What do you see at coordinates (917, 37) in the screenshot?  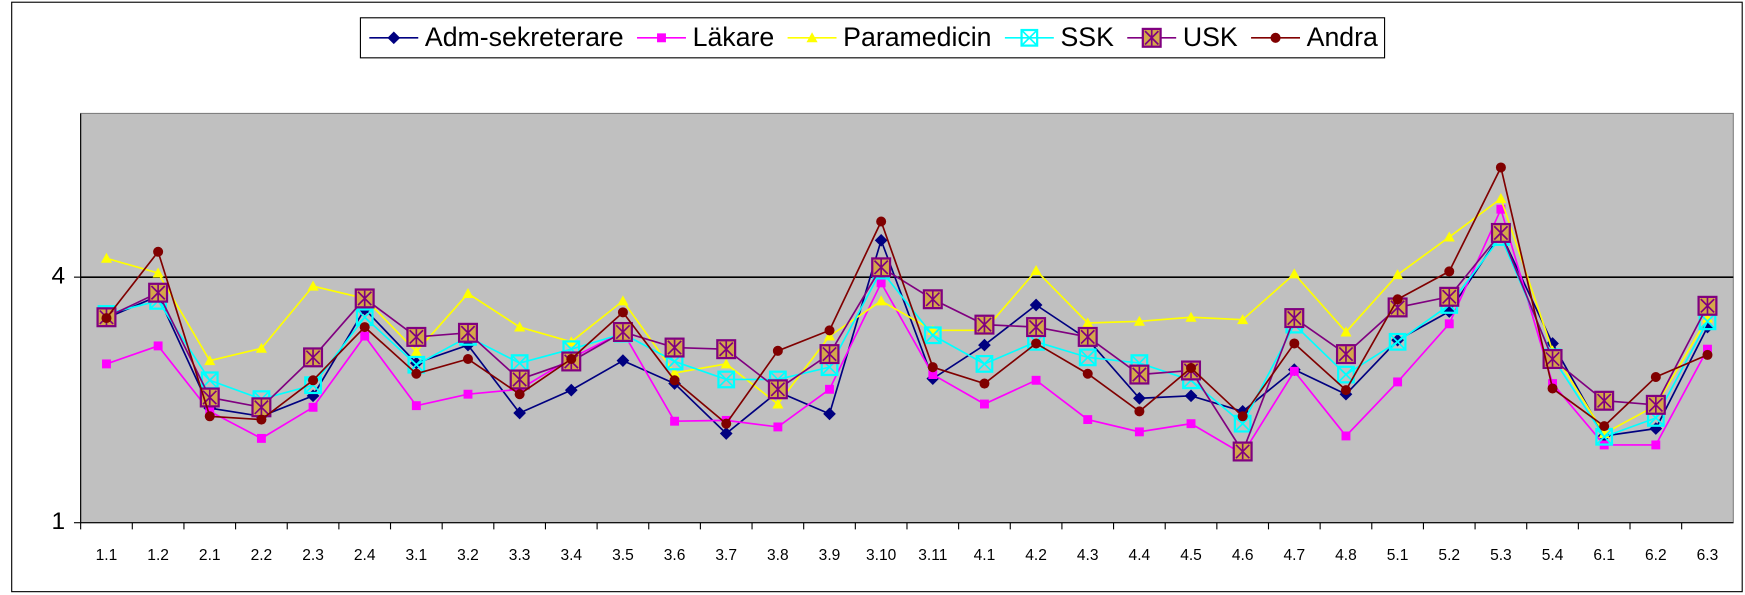 I see `legend-label: Paramedicin` at bounding box center [917, 37].